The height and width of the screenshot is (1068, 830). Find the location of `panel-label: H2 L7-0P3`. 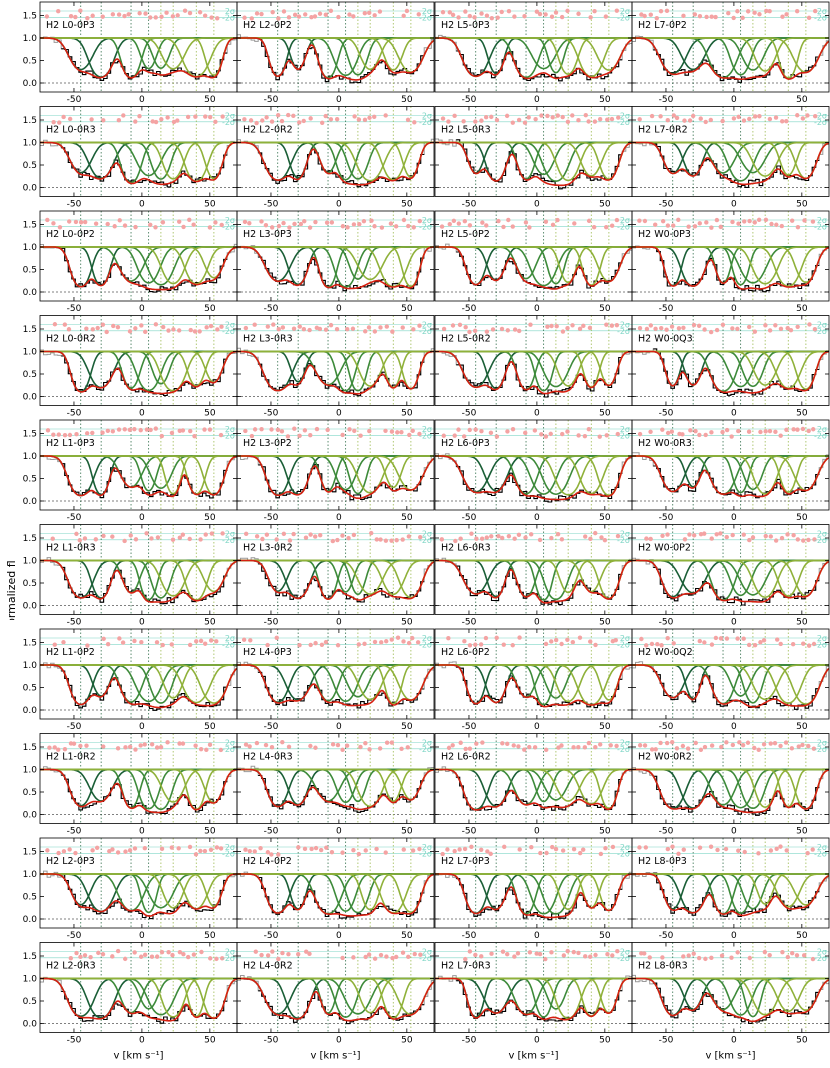

panel-label: H2 L7-0P3 is located at coordinates (465, 861).